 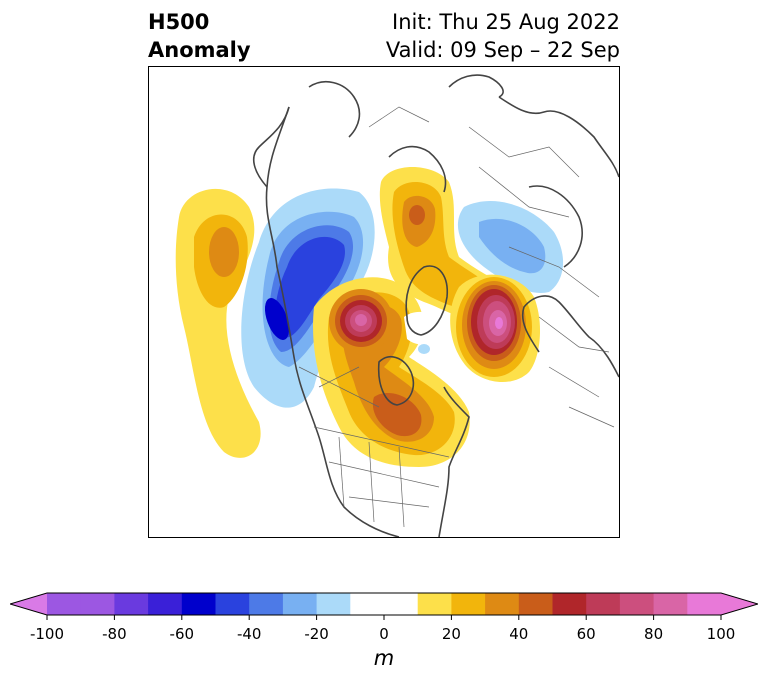 What do you see at coordinates (391, 372) in the screenshot?
I see `anomaly-canadian-positive` at bounding box center [391, 372].